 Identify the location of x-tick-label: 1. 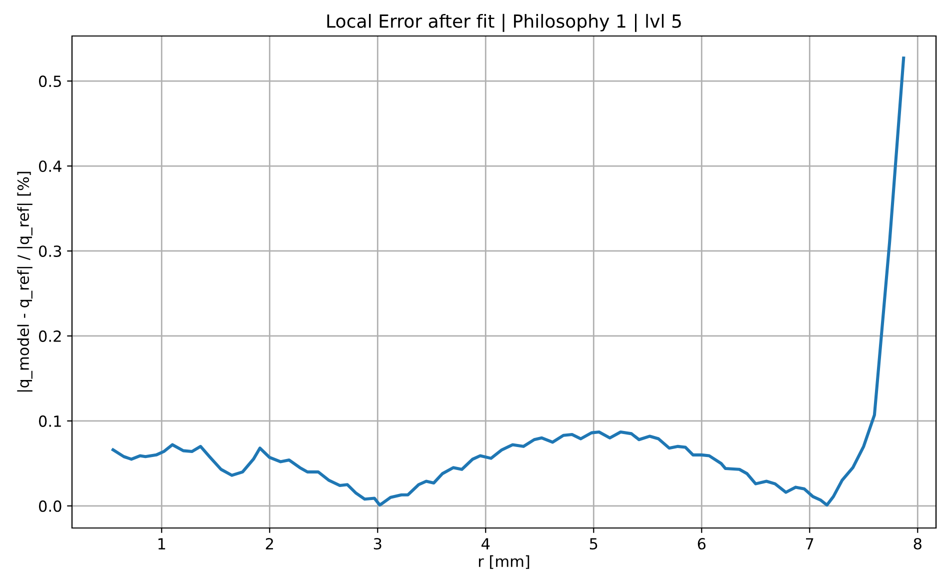
(162, 544).